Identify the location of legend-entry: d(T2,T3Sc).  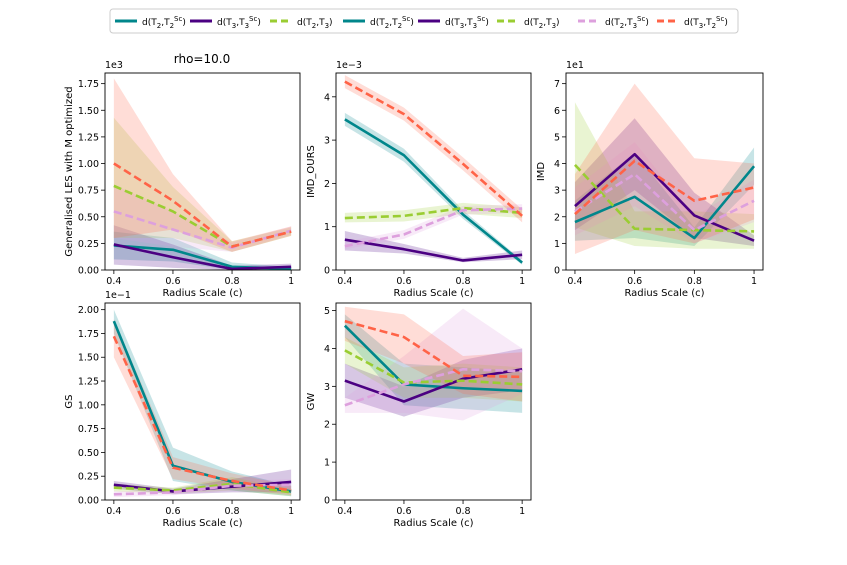
(613, 22).